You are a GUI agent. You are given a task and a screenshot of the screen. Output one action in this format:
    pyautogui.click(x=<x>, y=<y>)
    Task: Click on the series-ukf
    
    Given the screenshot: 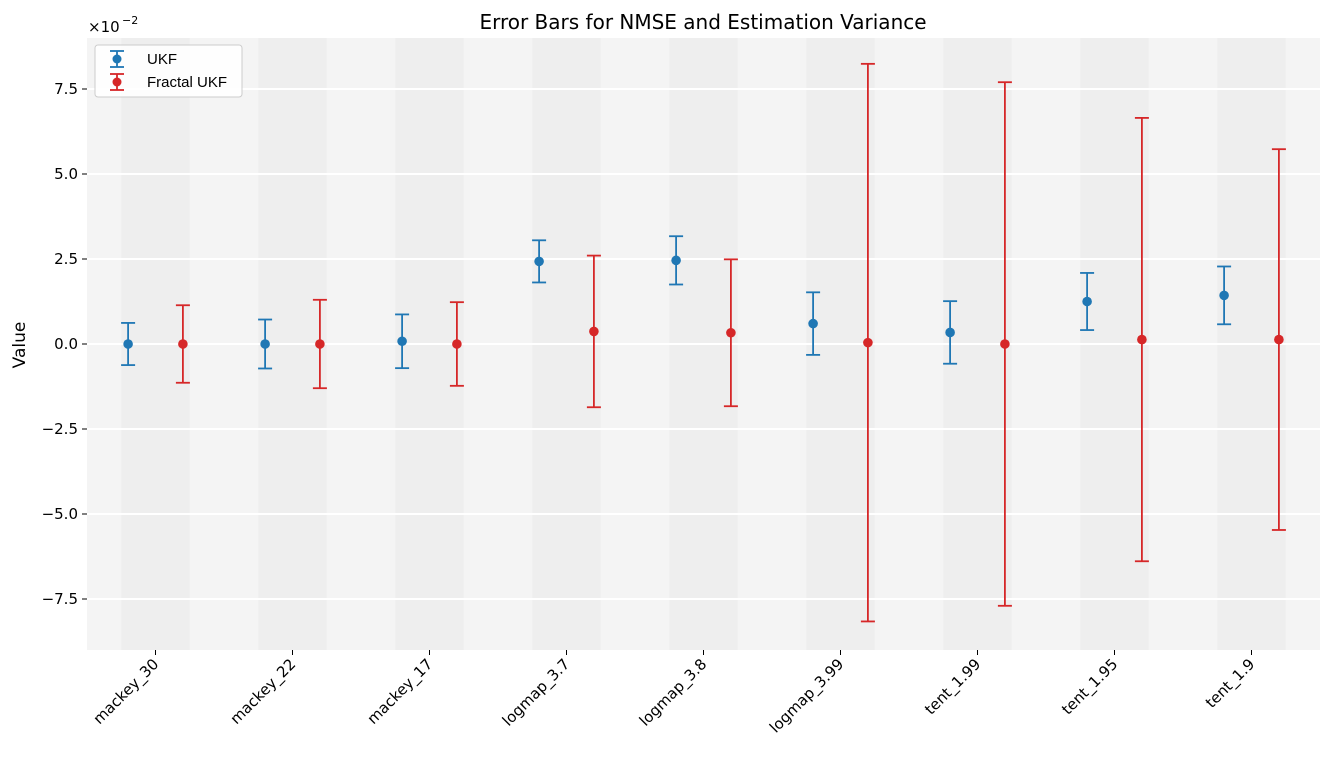 What is the action you would take?
    pyautogui.click(x=676, y=302)
    